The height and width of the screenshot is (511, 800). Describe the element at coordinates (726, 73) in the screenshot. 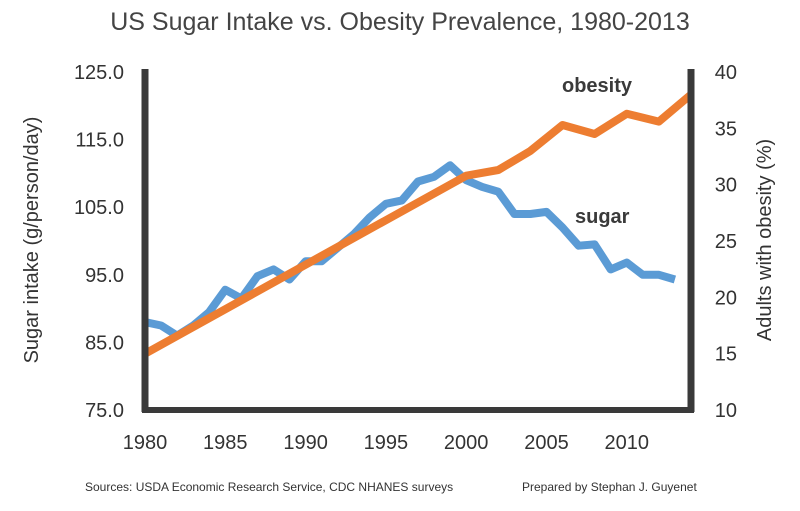

I see `right-y-tick-label: 40` at that location.